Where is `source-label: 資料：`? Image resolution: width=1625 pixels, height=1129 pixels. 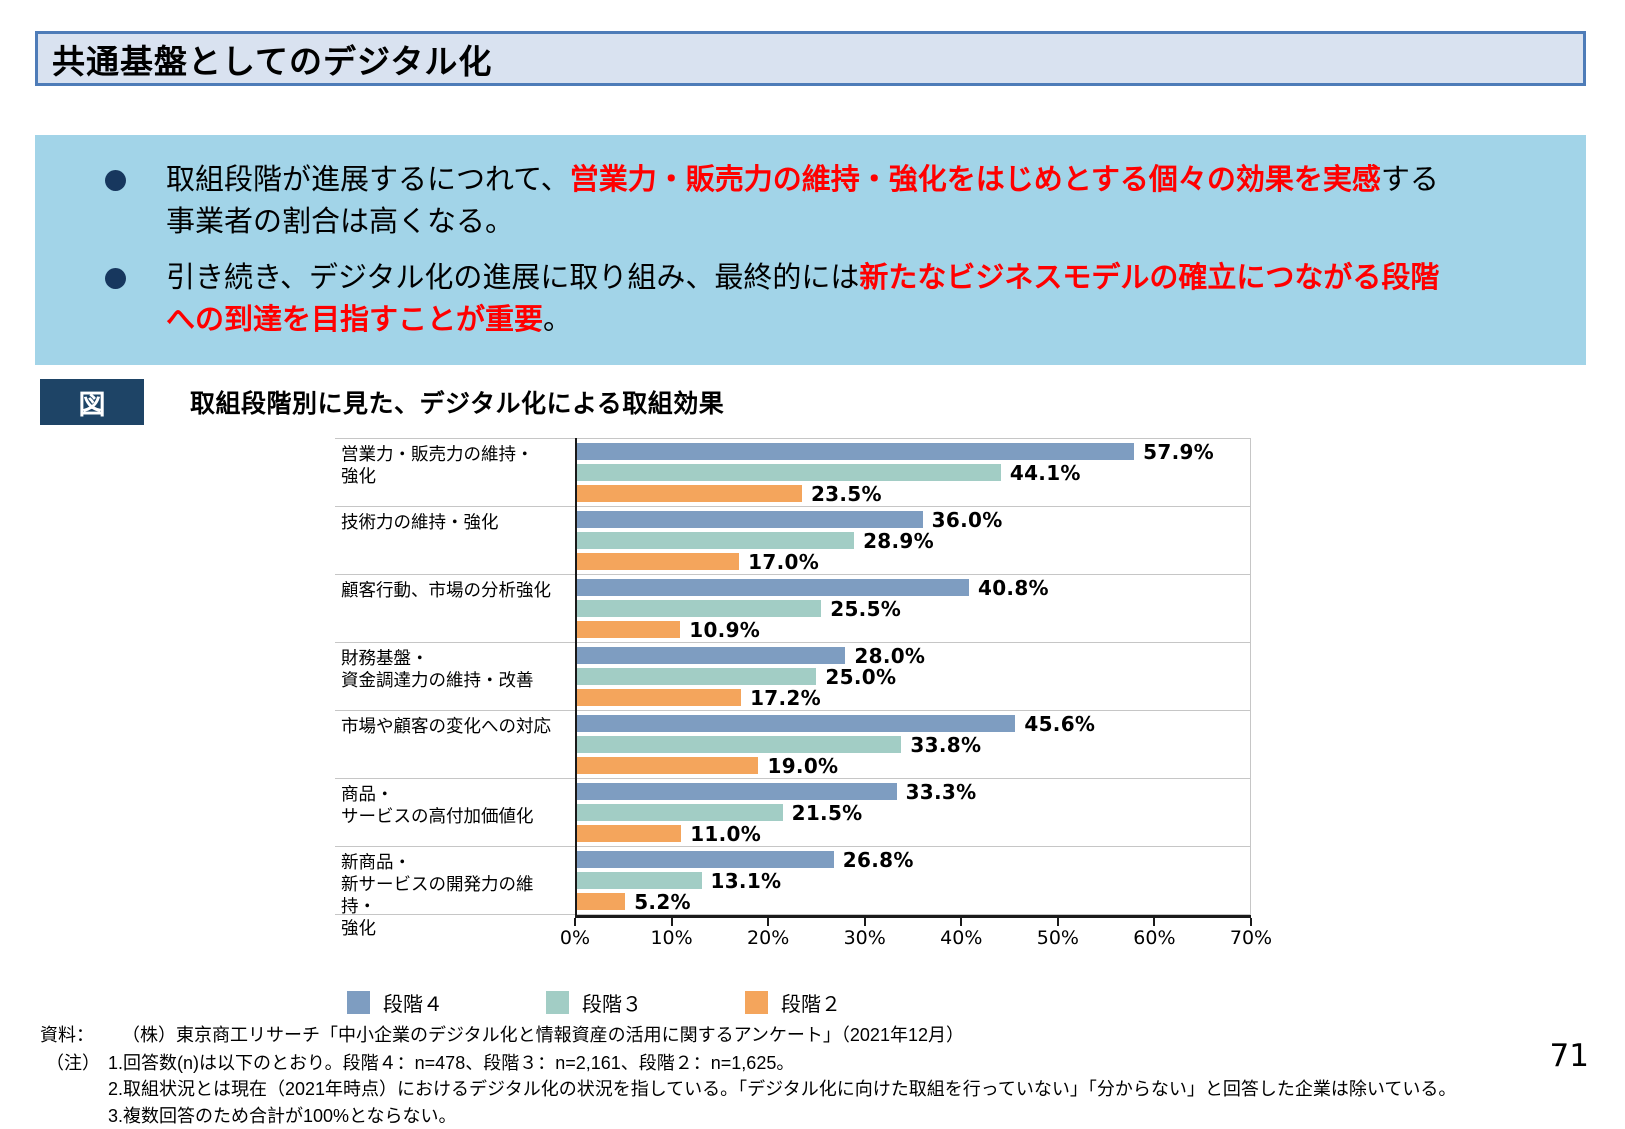 source-label: 資料： is located at coordinates (67, 1035).